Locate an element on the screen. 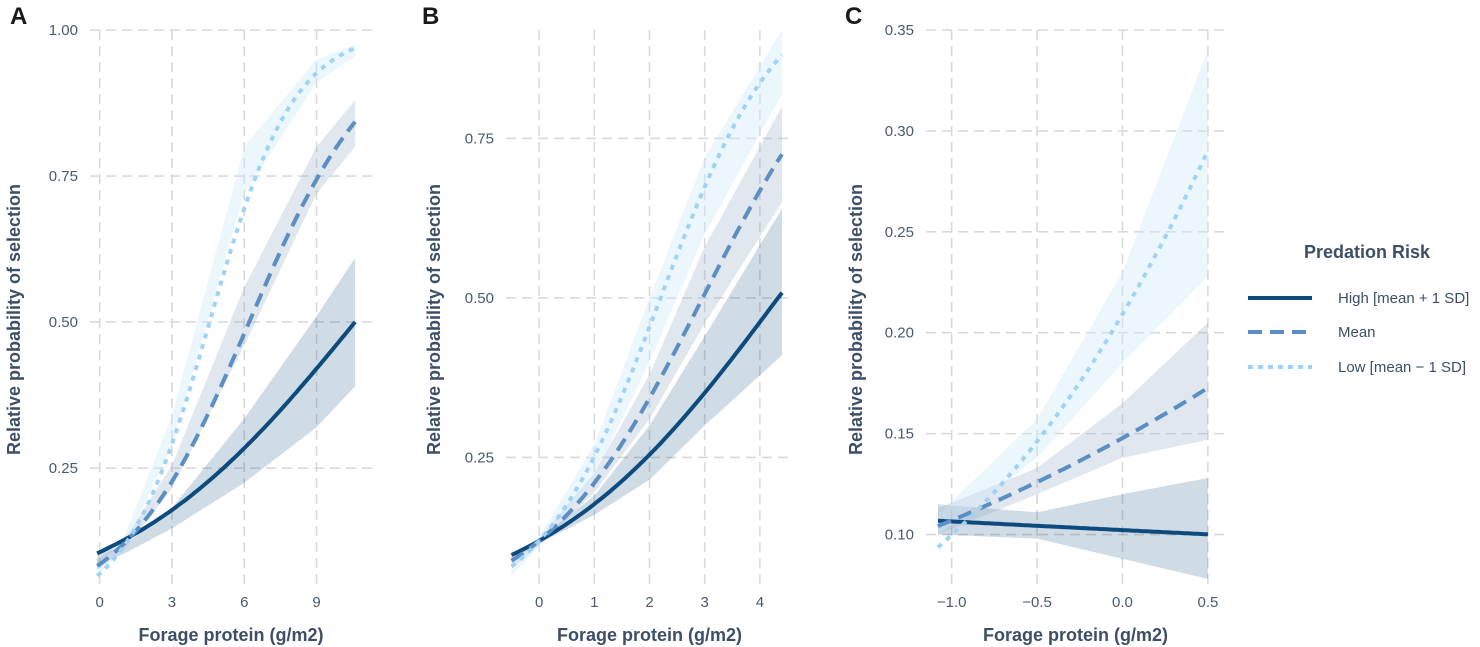  y-tick-label: 0.20 is located at coordinates (899, 333).